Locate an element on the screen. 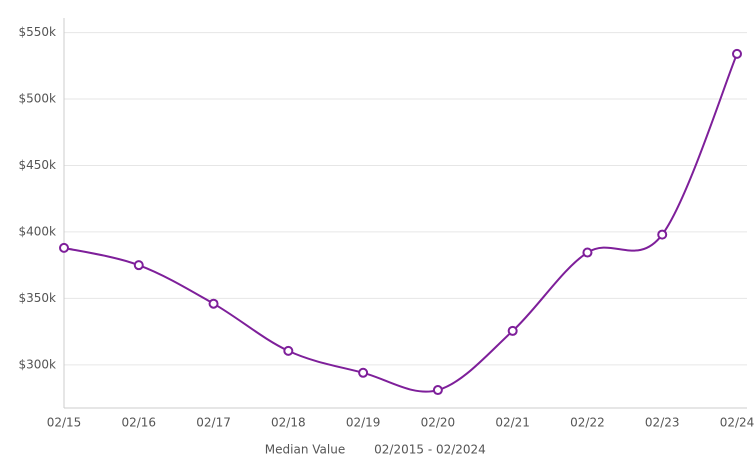  x-tick-label: 02/16 is located at coordinates (138, 423).